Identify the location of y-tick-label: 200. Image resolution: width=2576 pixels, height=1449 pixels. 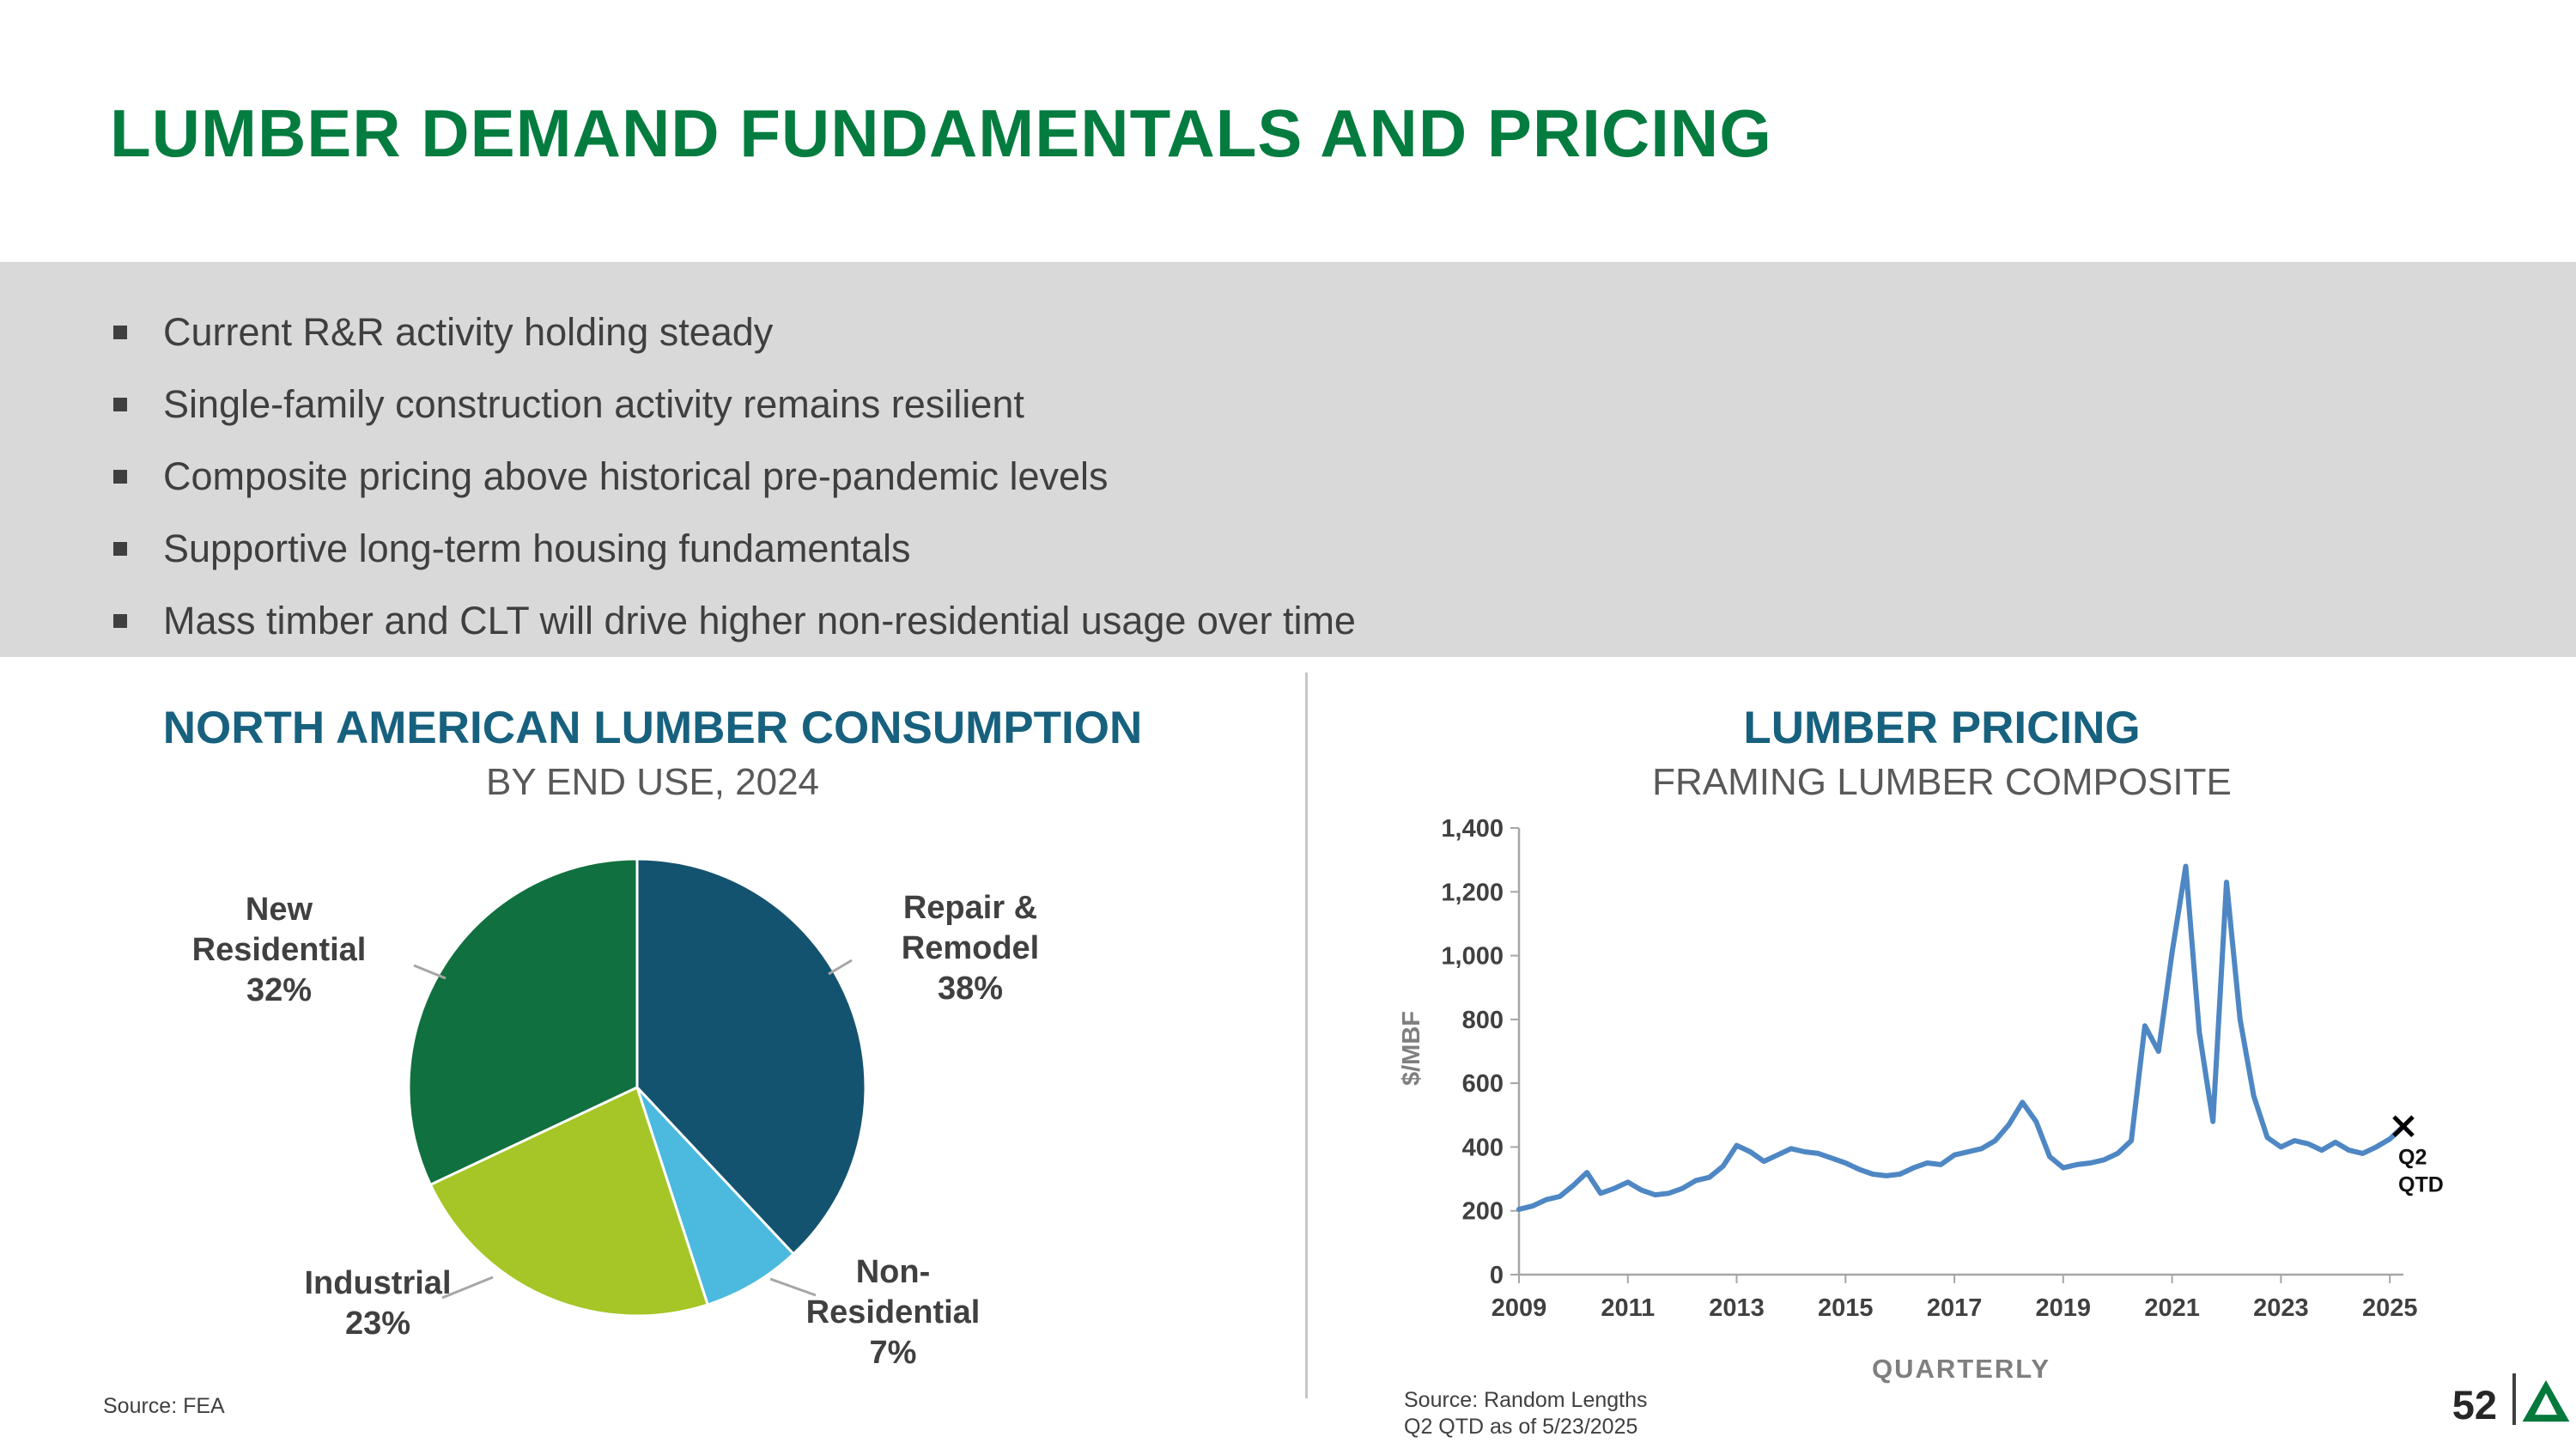
(1483, 1212).